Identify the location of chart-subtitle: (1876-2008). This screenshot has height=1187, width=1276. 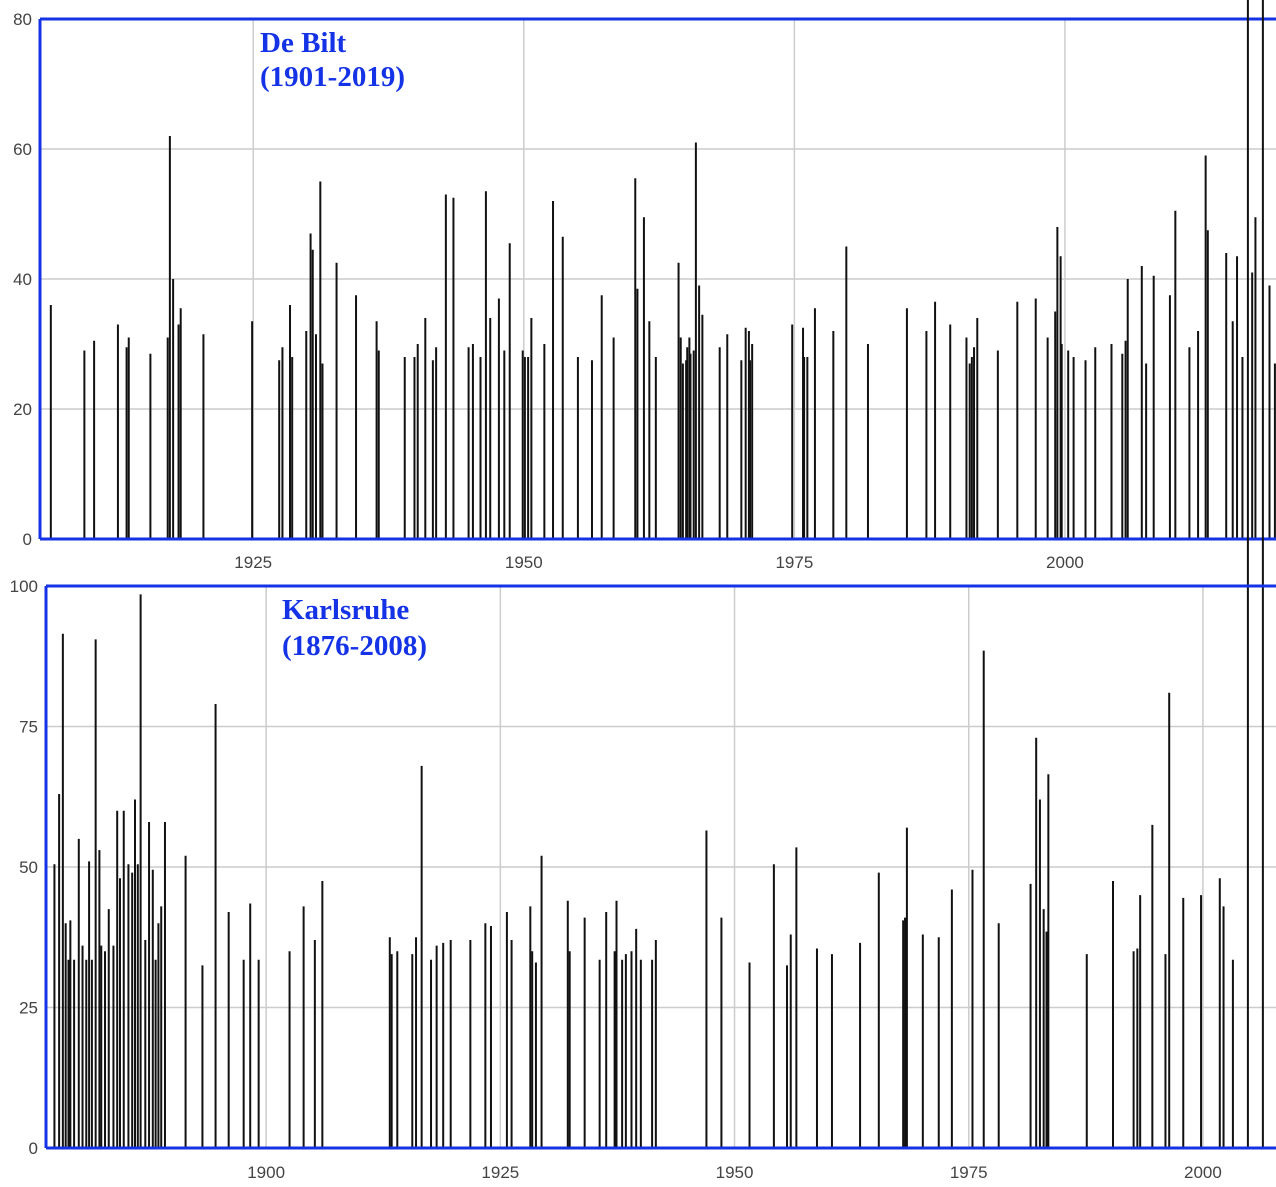
(354, 646).